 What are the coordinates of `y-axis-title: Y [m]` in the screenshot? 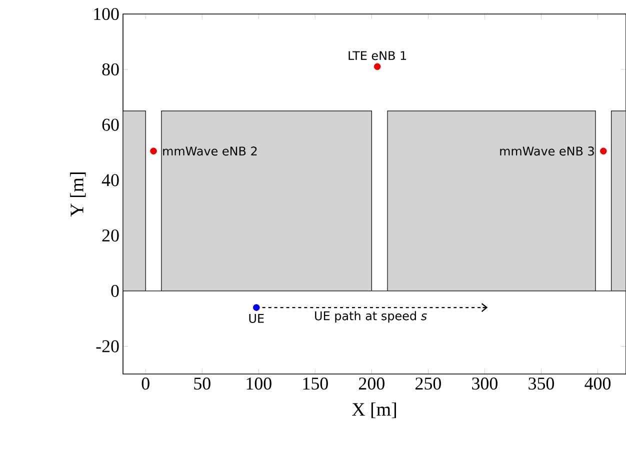 It's located at (78, 194).